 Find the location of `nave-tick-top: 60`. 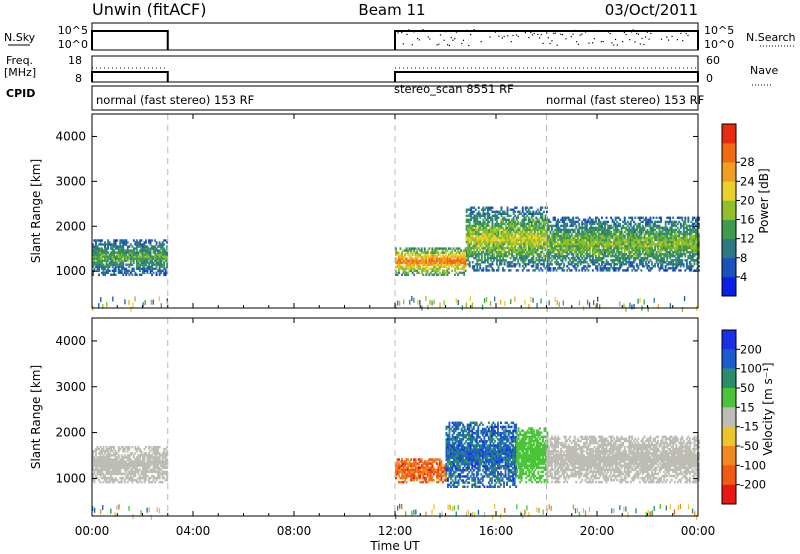

nave-tick-top: 60 is located at coordinates (713, 60).